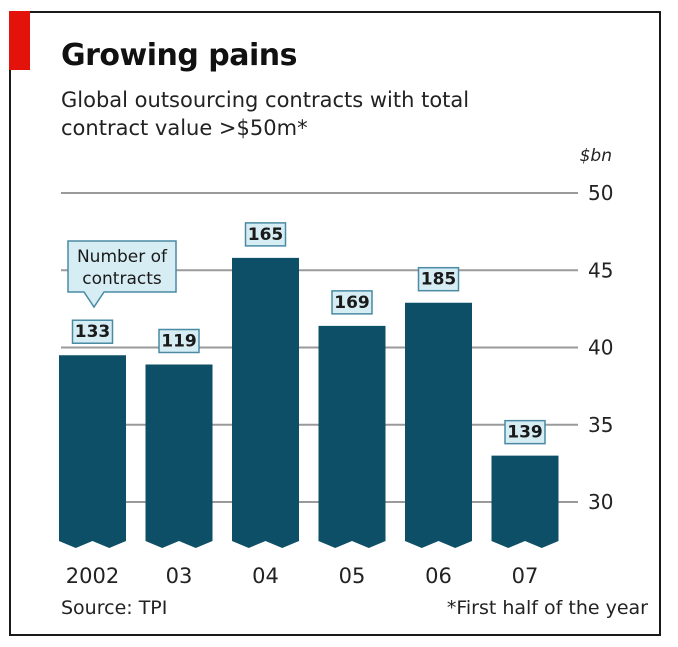  Describe the element at coordinates (600, 425) in the screenshot. I see `y-tick-label: 35` at that location.